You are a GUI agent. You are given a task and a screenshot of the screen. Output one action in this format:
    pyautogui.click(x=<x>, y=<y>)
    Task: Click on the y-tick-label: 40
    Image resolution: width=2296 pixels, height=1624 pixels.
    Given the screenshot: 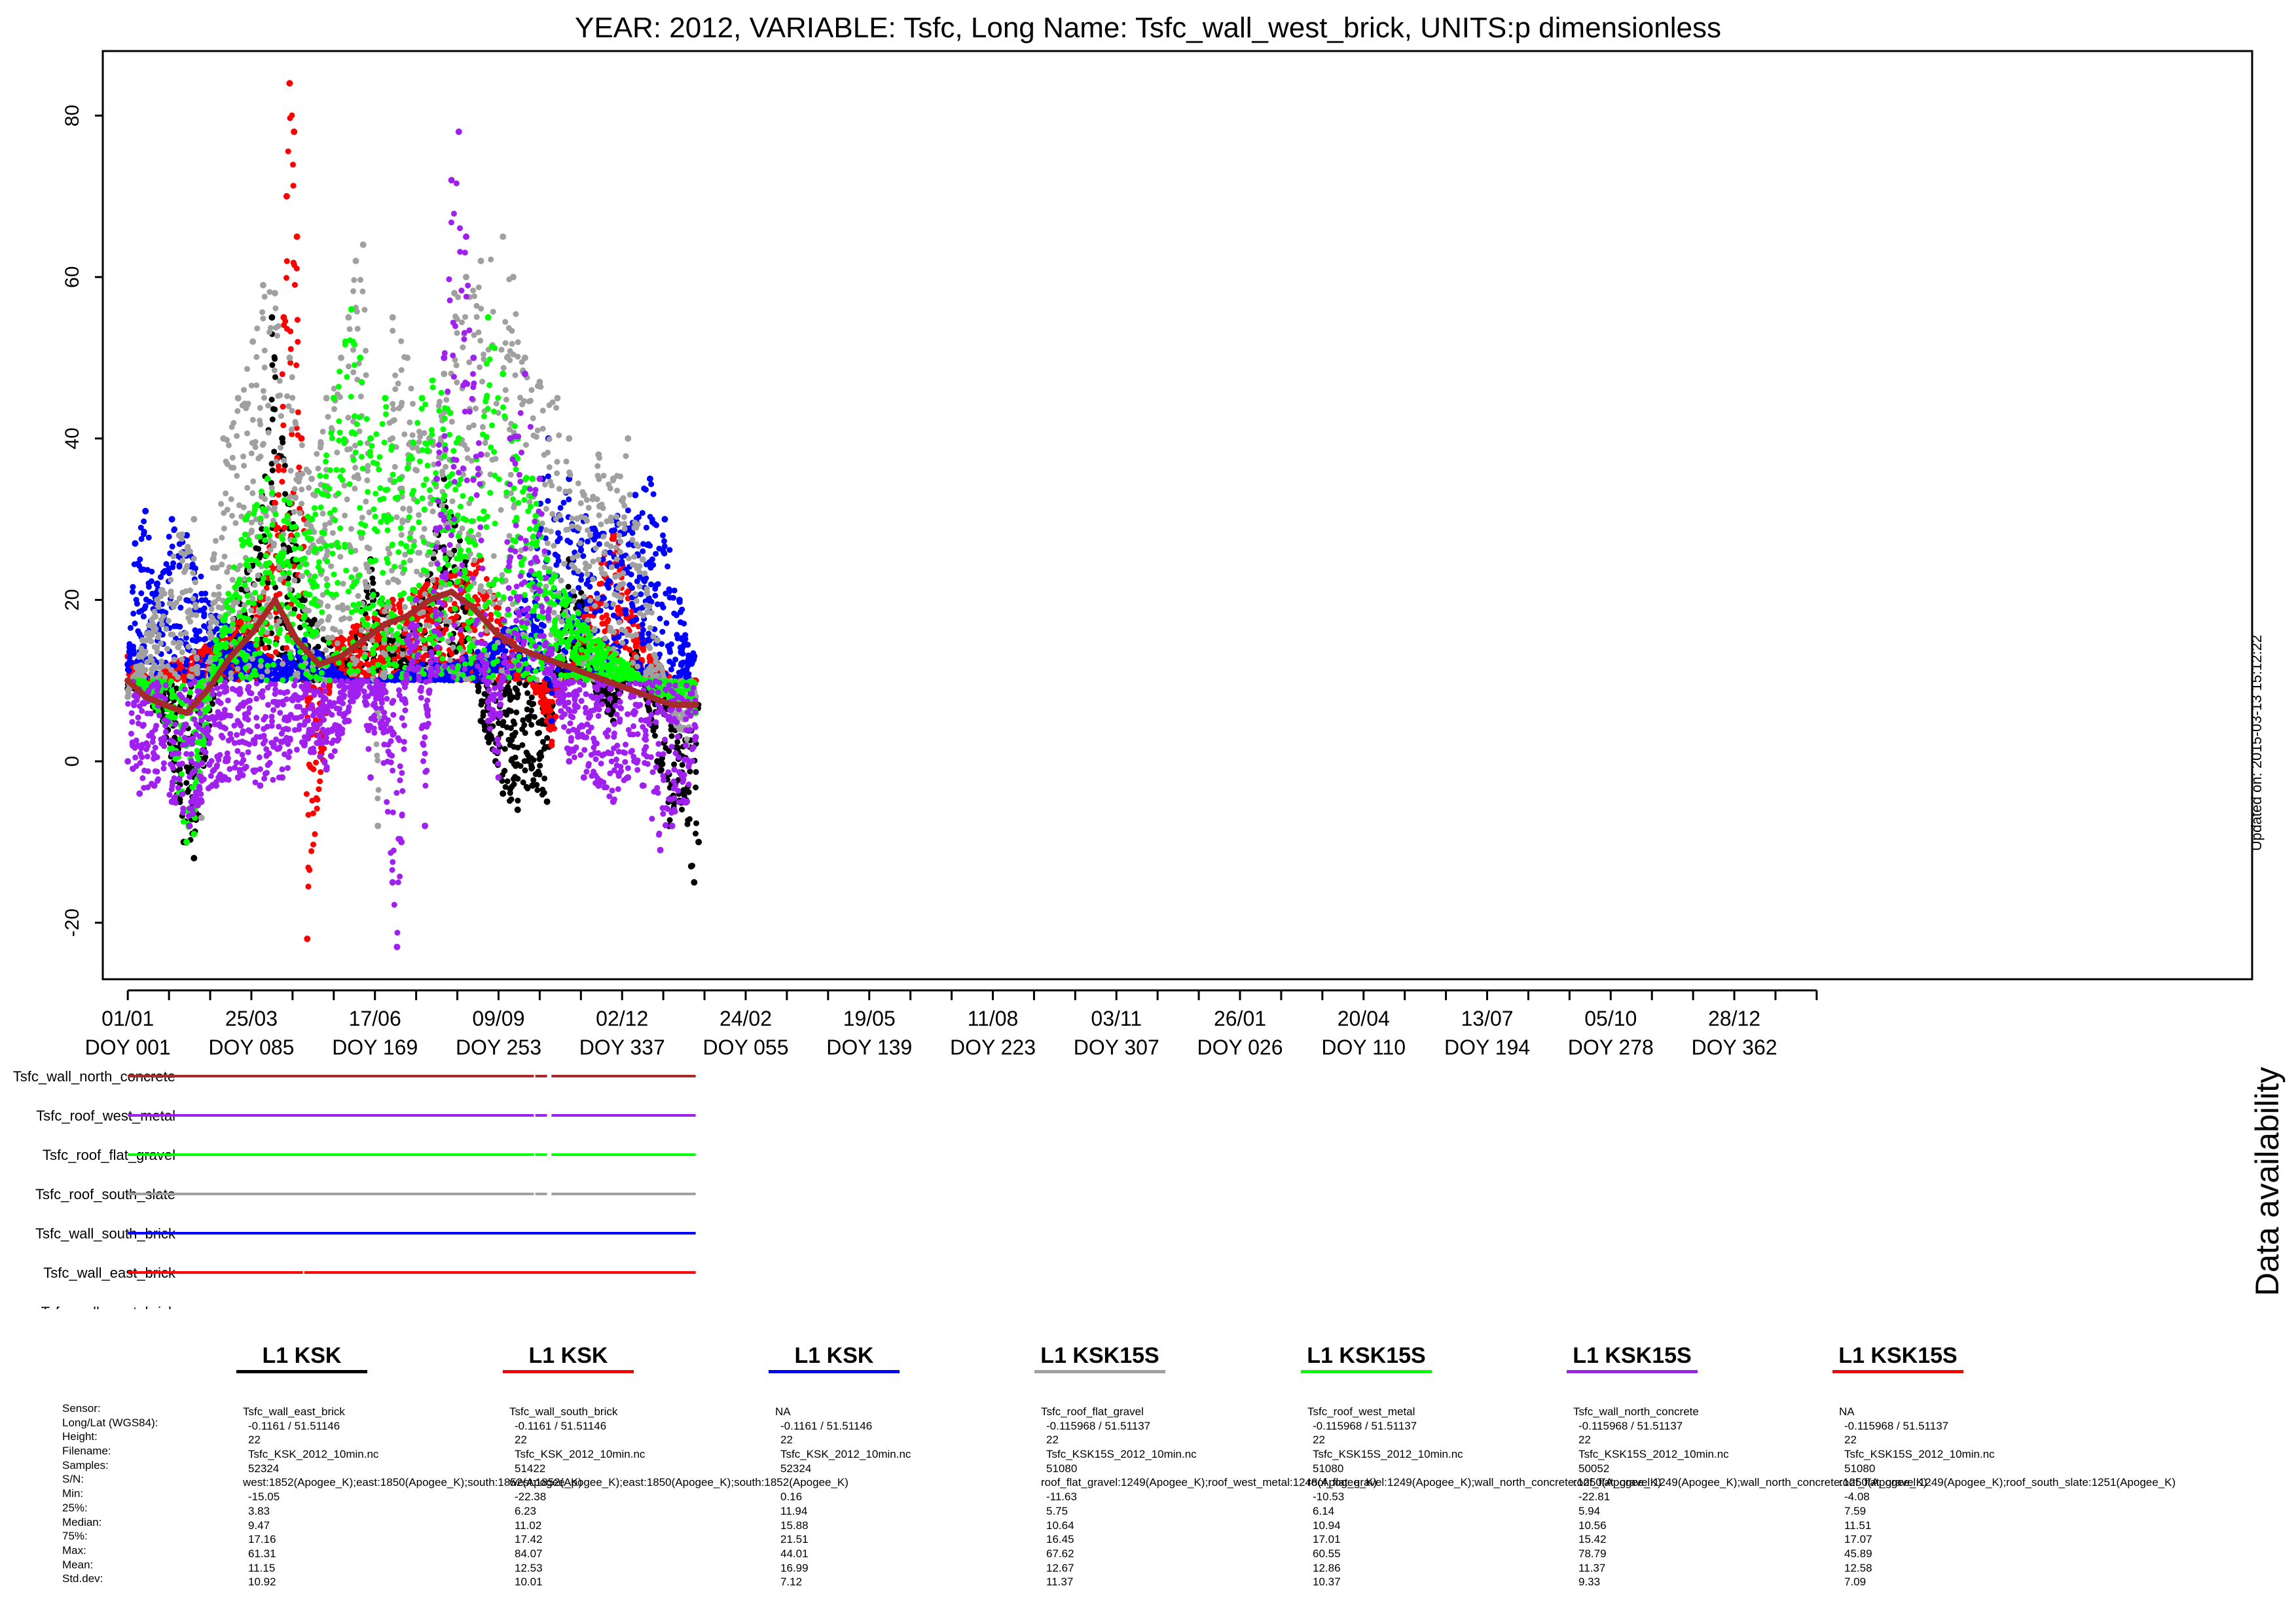 What is the action you would take?
    pyautogui.click(x=72, y=438)
    